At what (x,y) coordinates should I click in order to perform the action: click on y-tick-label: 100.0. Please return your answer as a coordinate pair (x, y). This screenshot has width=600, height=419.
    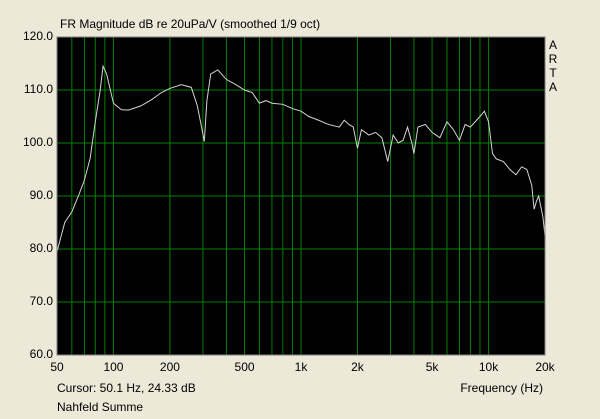
    Looking at the image, I should click on (38, 142).